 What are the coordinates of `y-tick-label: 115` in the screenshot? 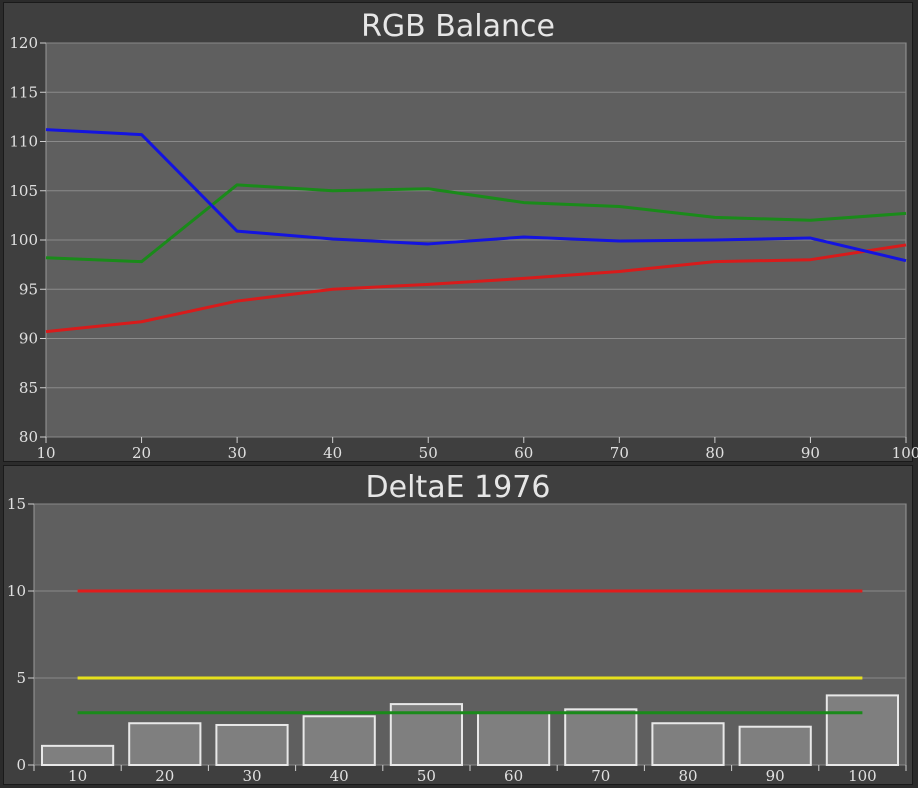 It's located at (23, 92).